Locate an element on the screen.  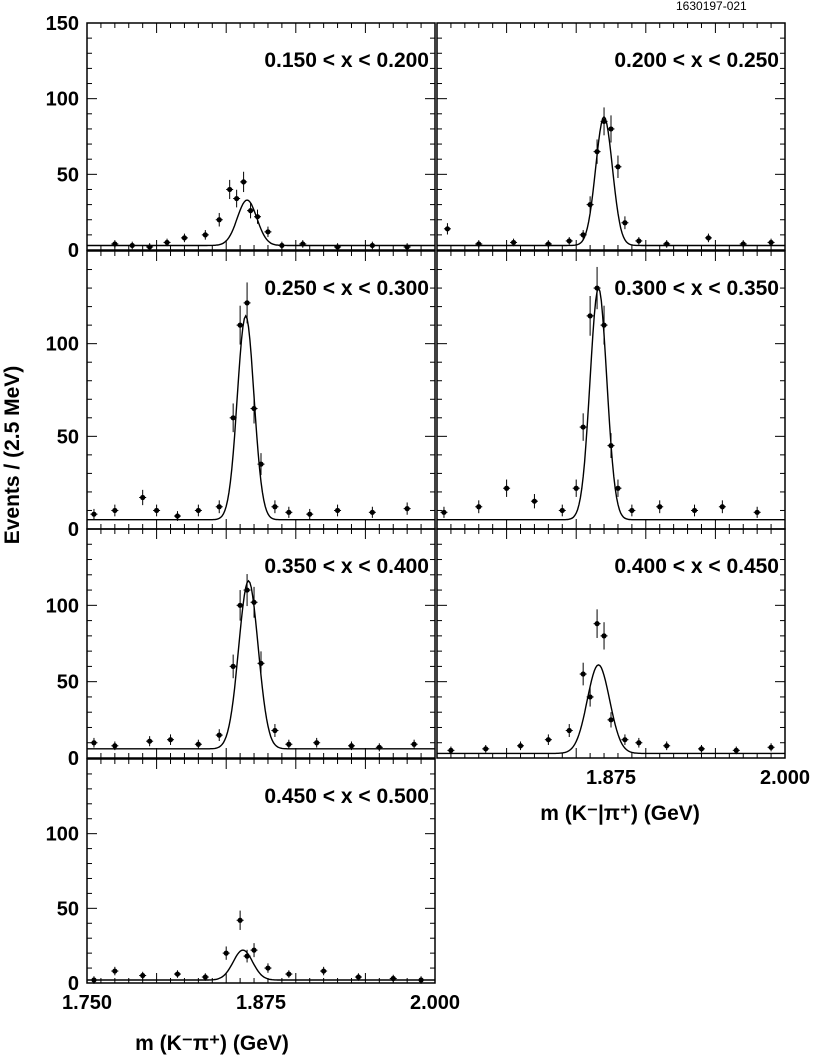
x-tick-label: 2.000 is located at coordinates (785, 778).